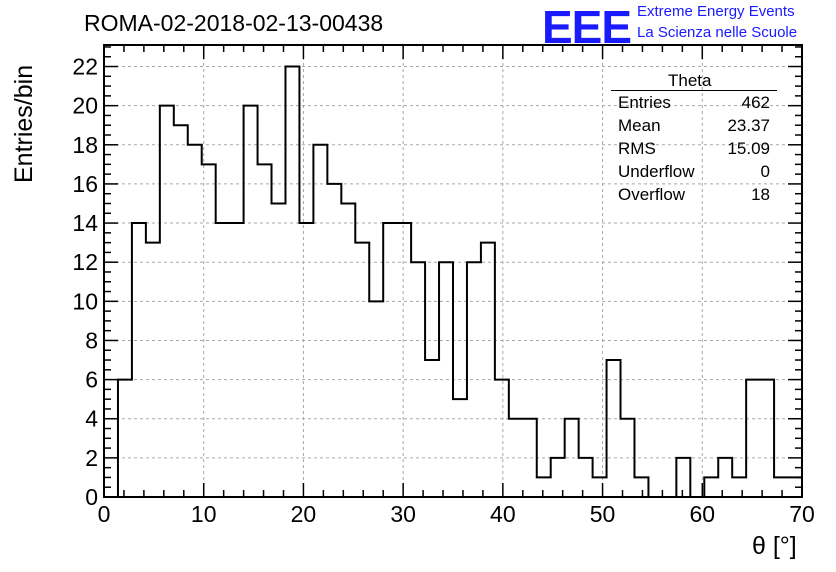  What do you see at coordinates (694, 90) in the screenshot?
I see `stats-divider` at bounding box center [694, 90].